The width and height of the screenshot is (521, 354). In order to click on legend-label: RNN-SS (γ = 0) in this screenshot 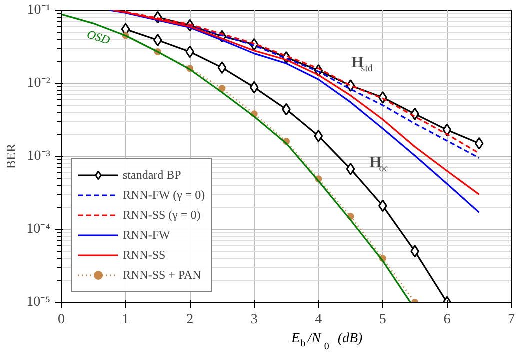, I will do `click(162, 215)`.